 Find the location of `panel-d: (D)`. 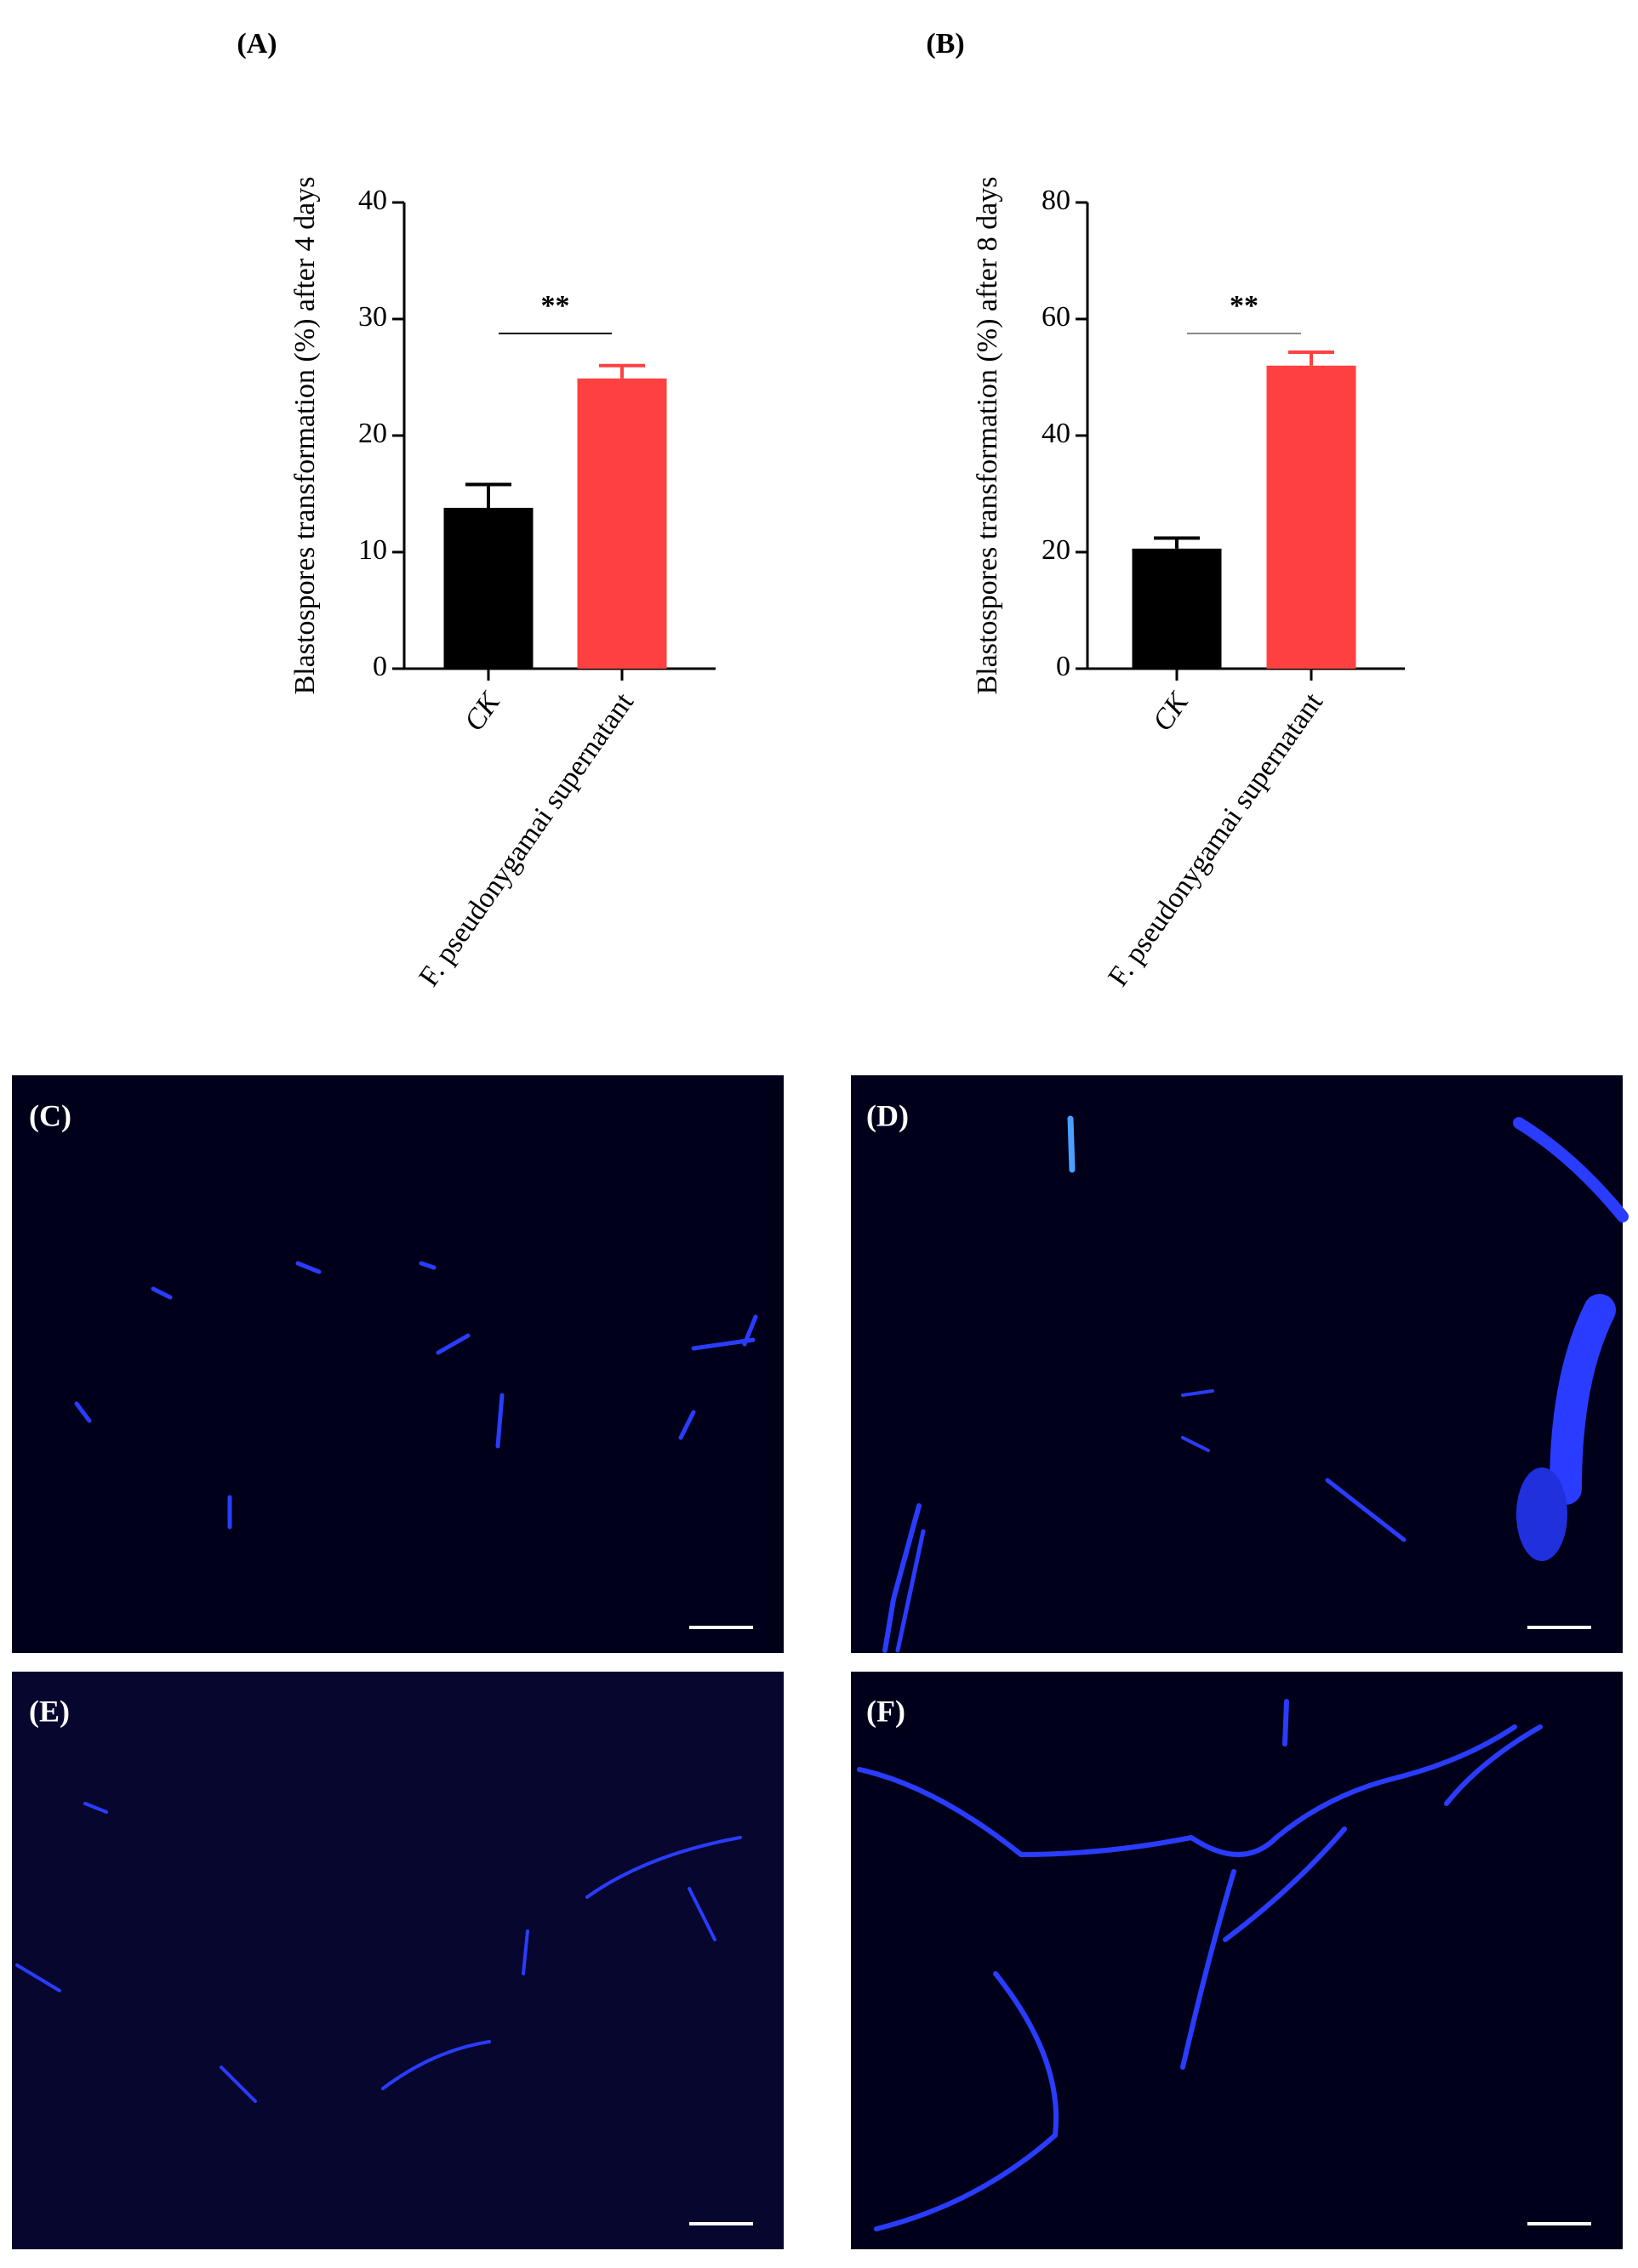

panel-d: (D) is located at coordinates (1240, 1364).